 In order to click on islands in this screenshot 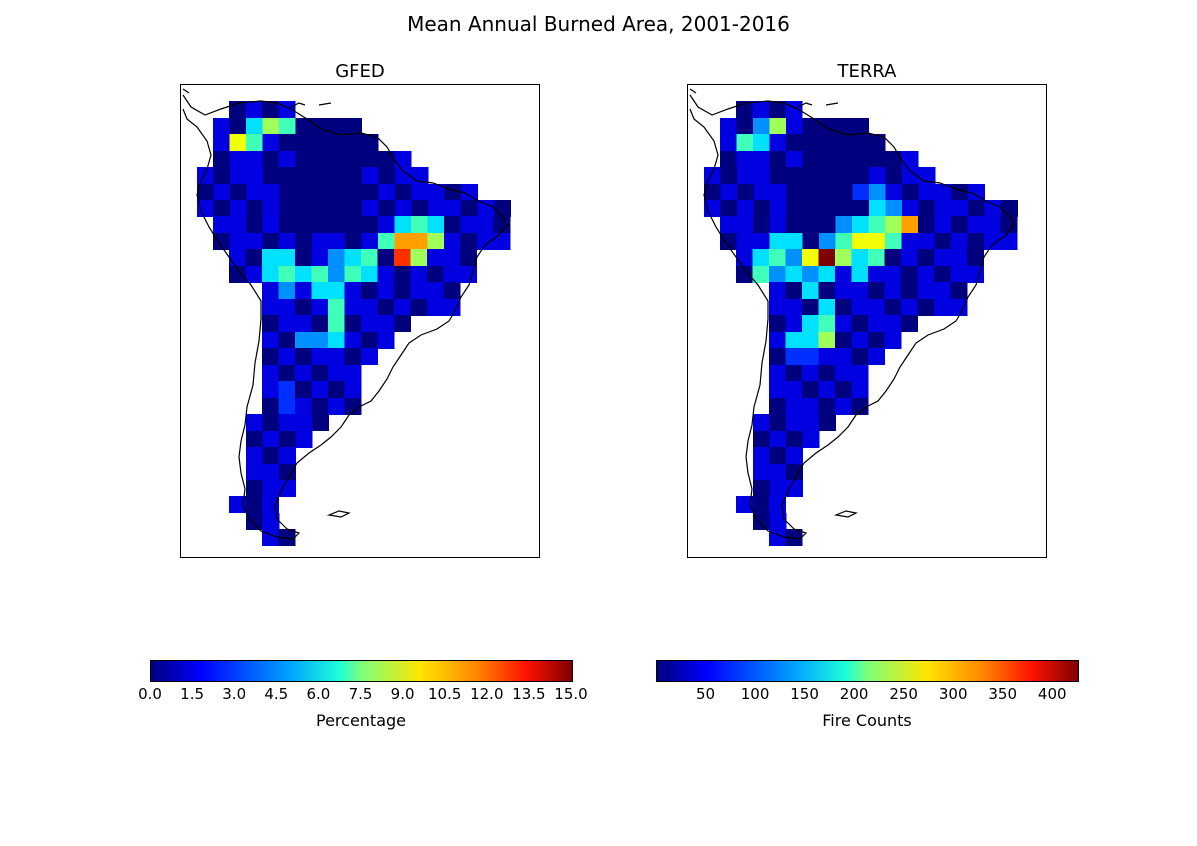, I will do `click(773, 303)`.